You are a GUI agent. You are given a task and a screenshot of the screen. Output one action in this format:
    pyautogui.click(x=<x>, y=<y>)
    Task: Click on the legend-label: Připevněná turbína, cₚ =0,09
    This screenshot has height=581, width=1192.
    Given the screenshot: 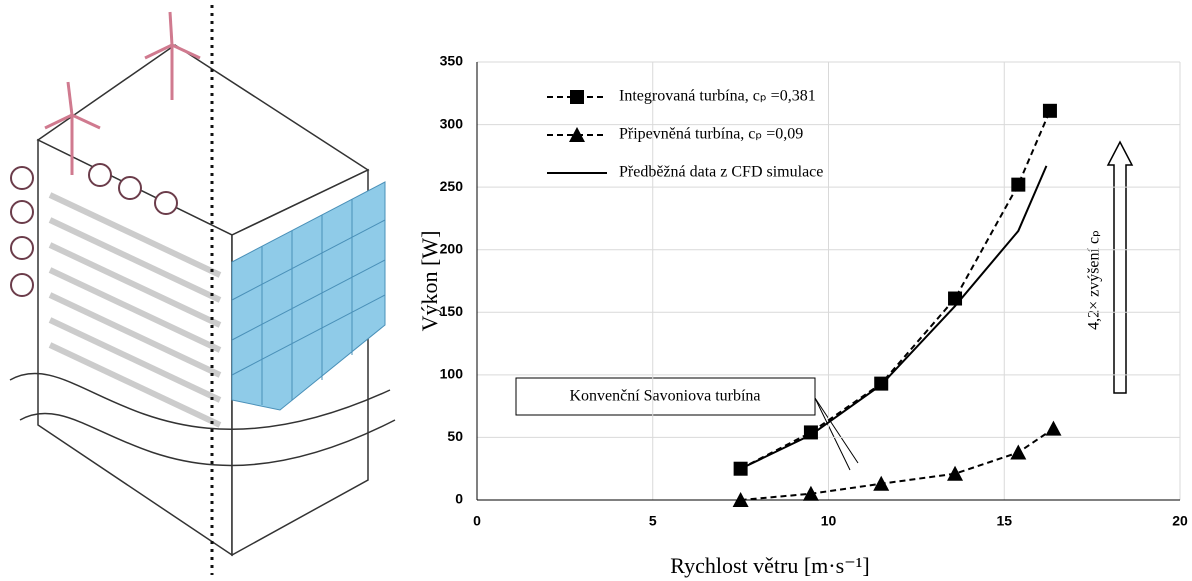 What is the action you would take?
    pyautogui.click(x=711, y=134)
    